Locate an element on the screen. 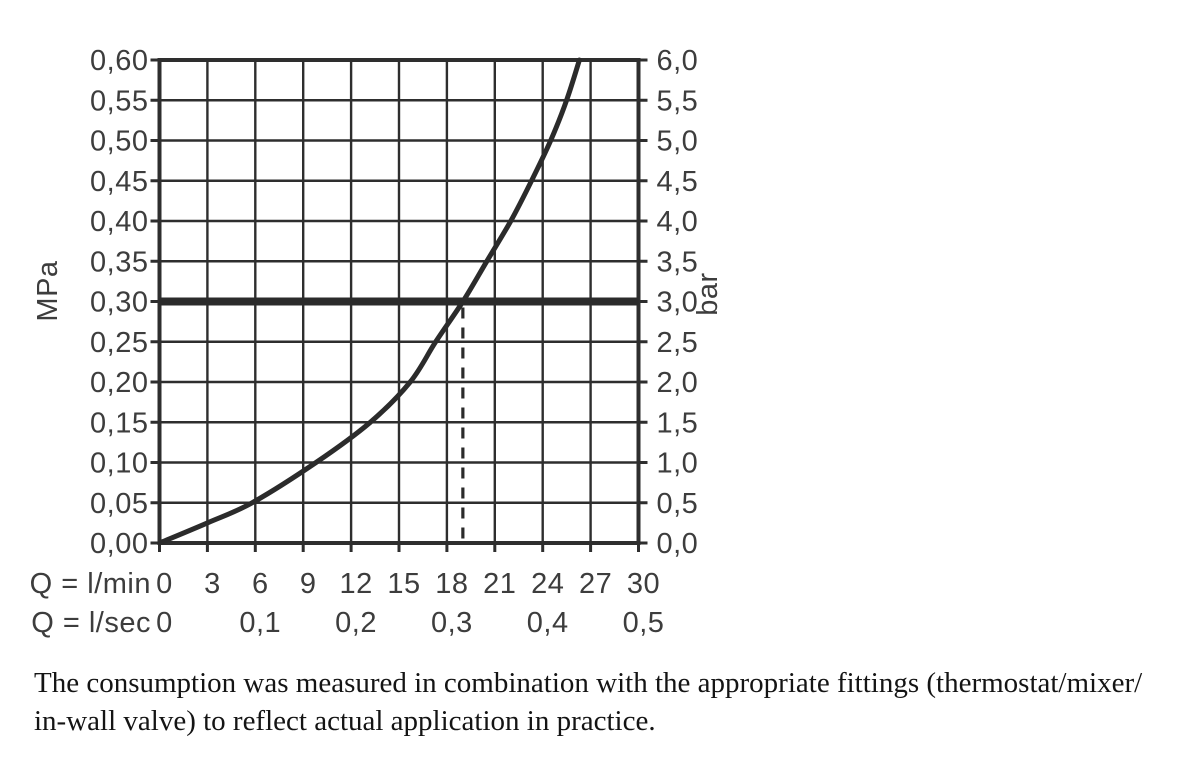 The height and width of the screenshot is (765, 1200). x-axis-tick-label: 18 is located at coordinates (451, 584).